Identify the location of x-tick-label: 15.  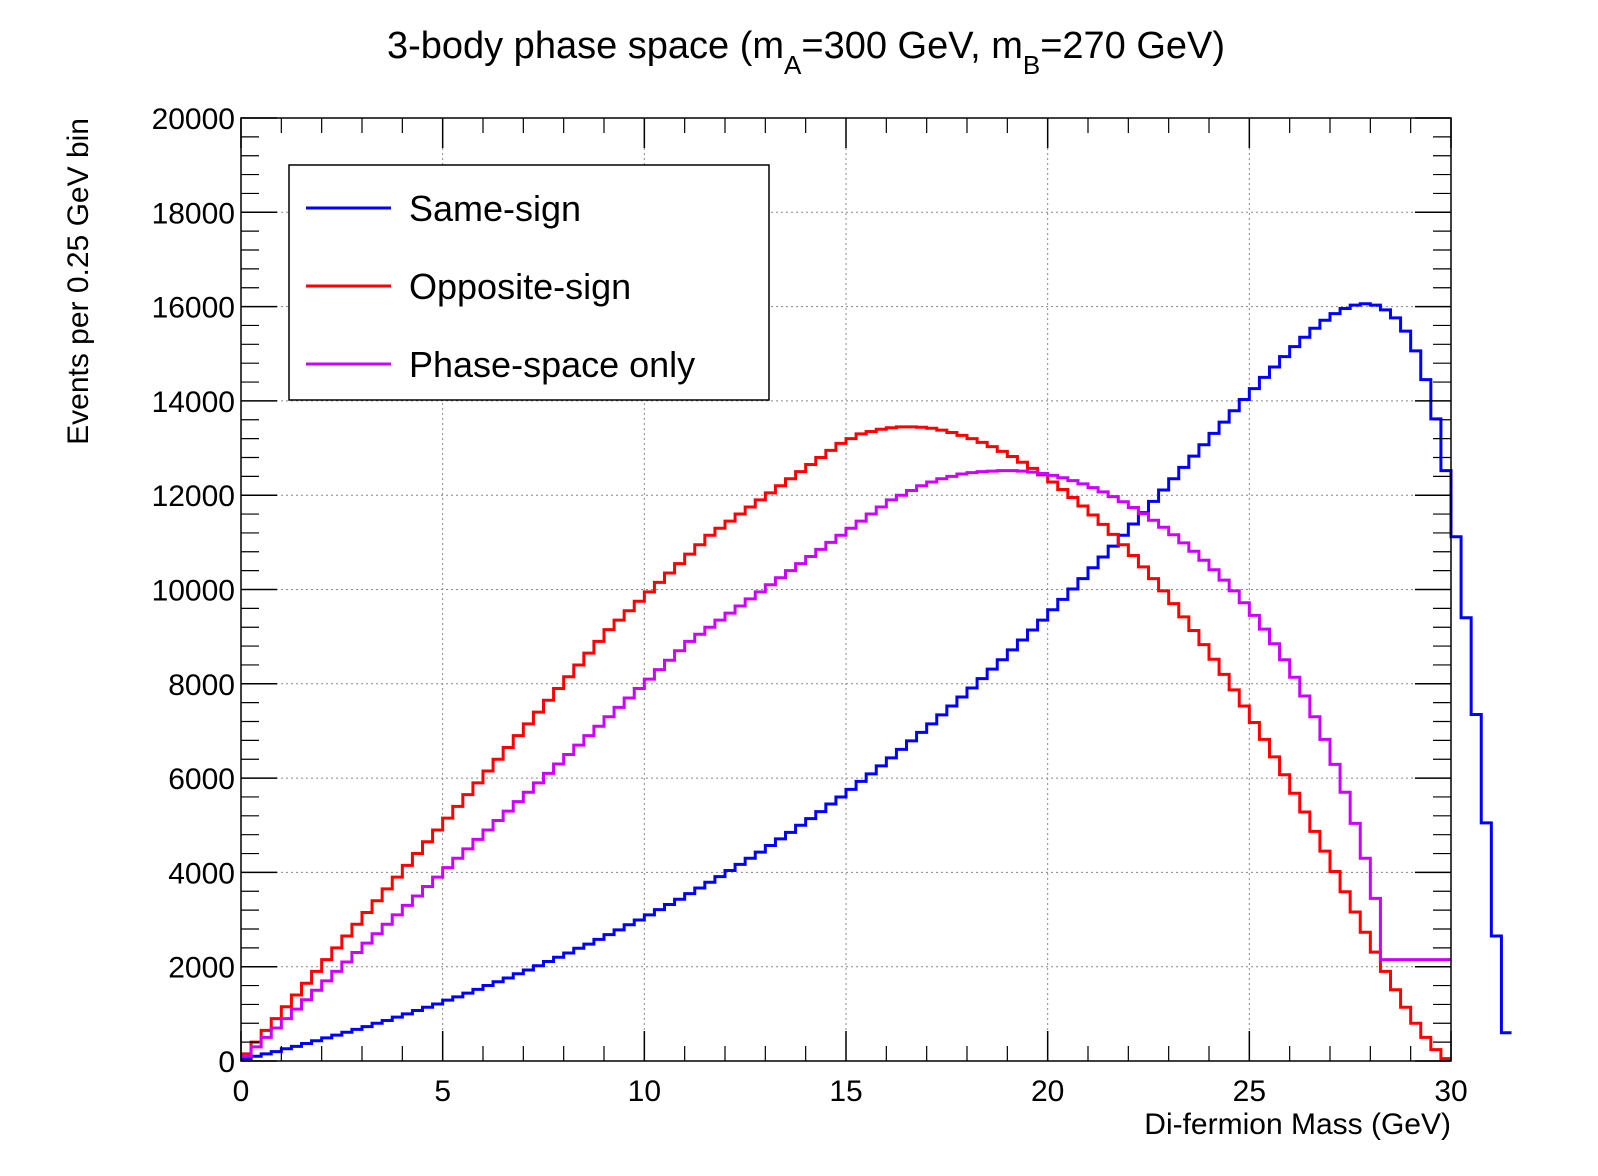
(845, 1091).